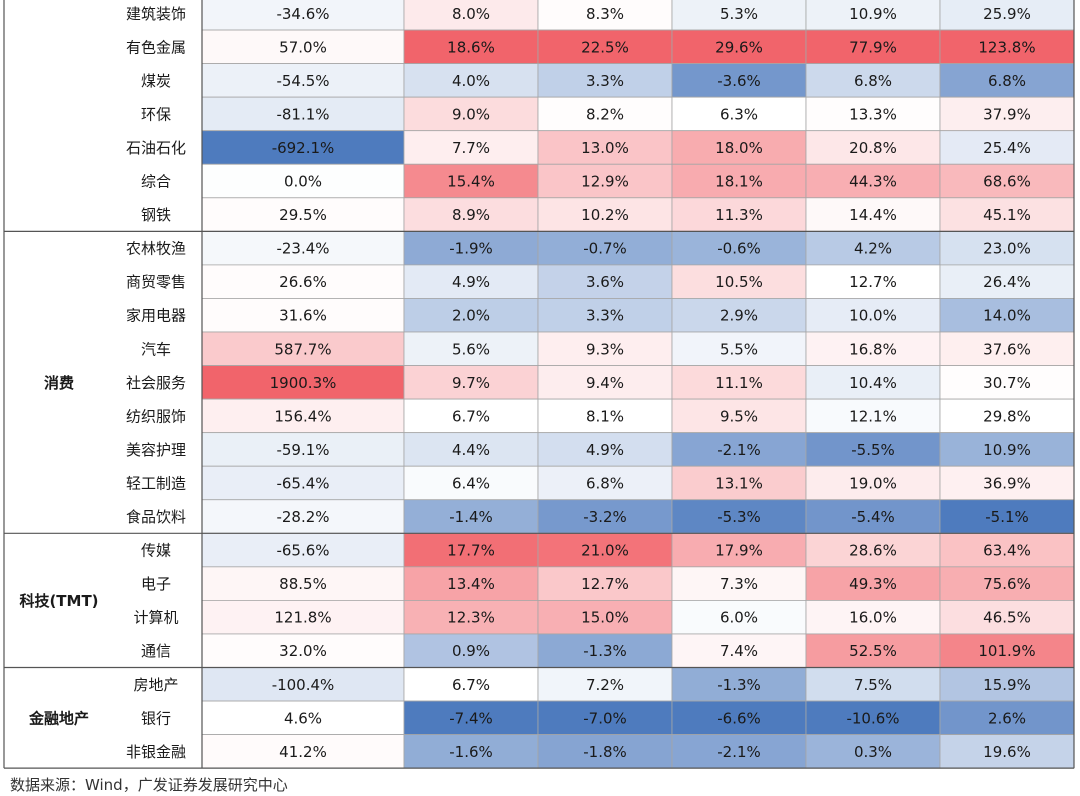  I want to click on cell-value: 3.6%, so click(605, 282).